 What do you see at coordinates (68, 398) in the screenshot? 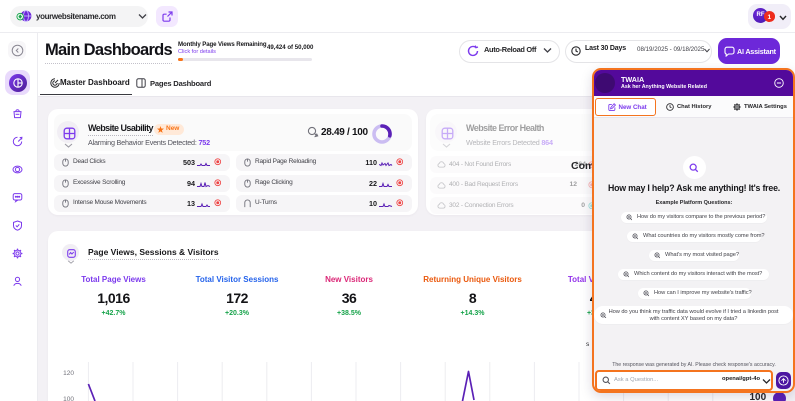
I see `svg-text: 100` at bounding box center [68, 398].